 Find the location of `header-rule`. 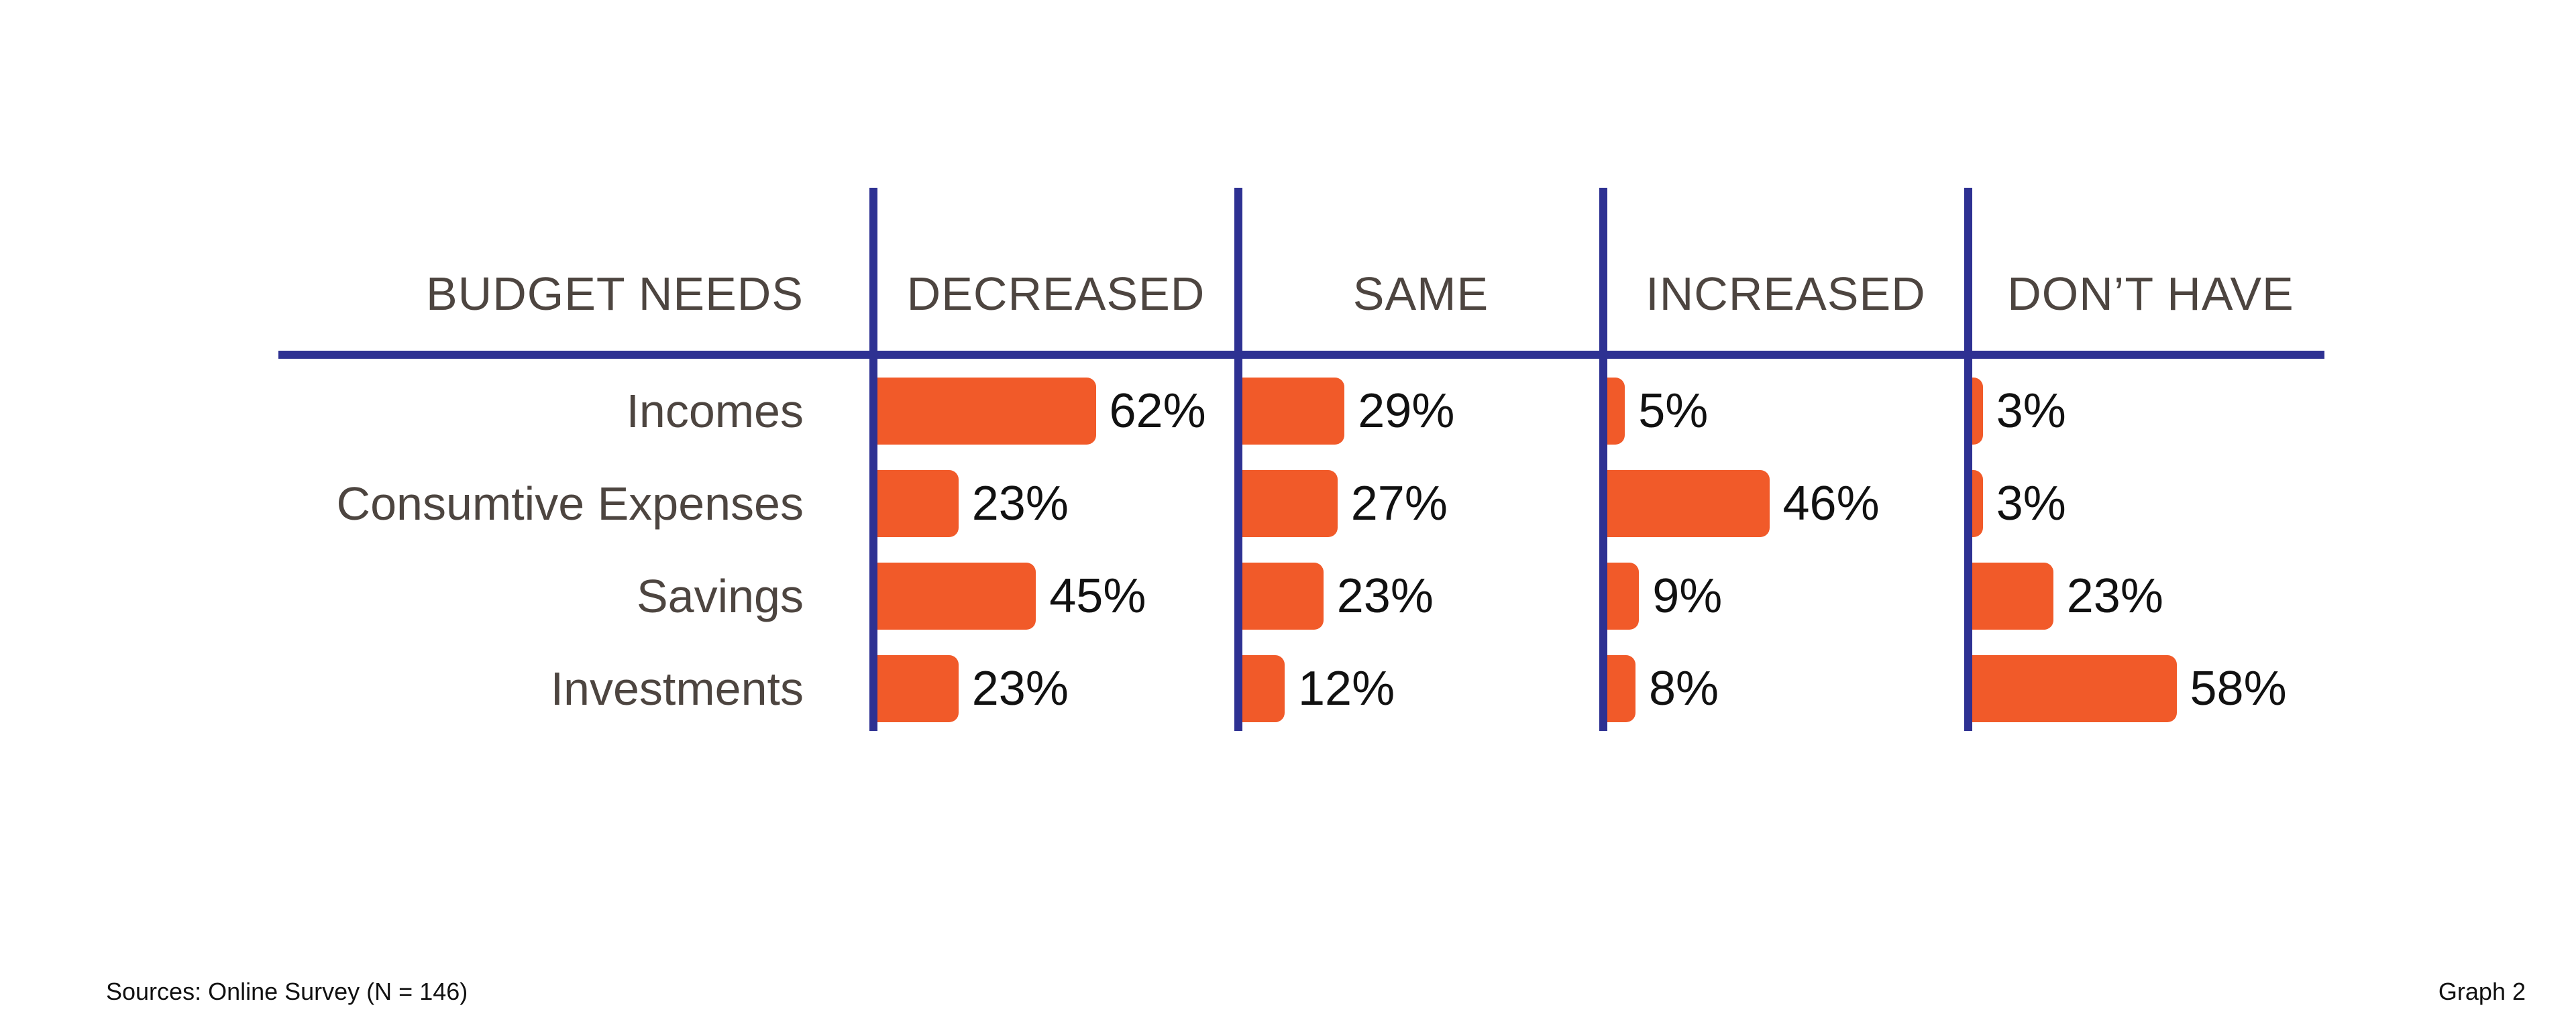

header-rule is located at coordinates (1301, 355).